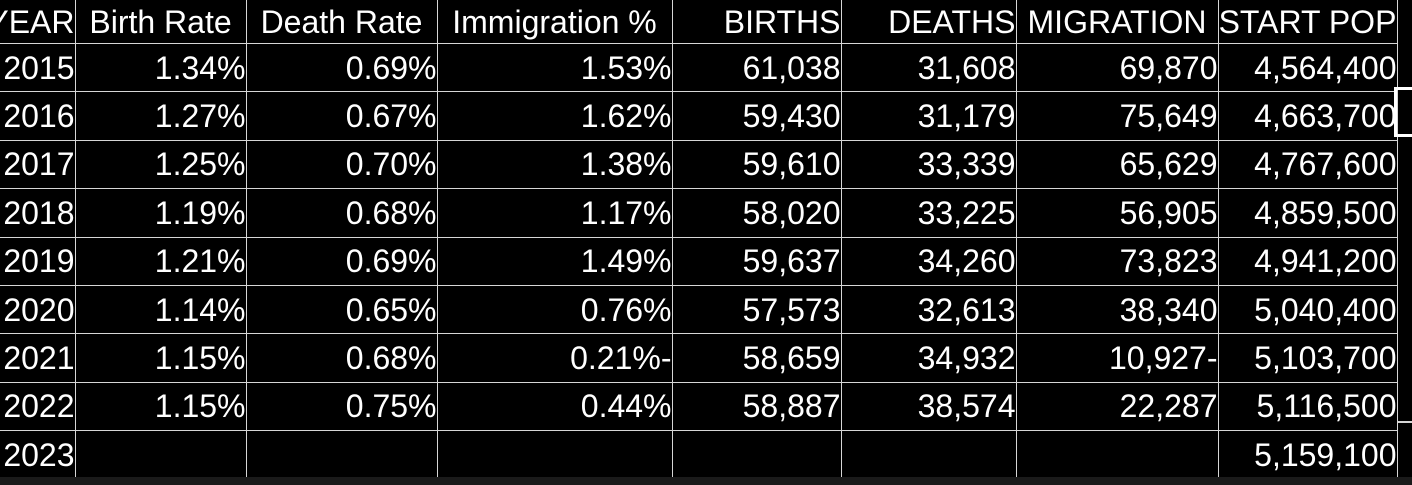  What do you see at coordinates (1308, 165) in the screenshot?
I see `cell-start-pop: 4,767,600` at bounding box center [1308, 165].